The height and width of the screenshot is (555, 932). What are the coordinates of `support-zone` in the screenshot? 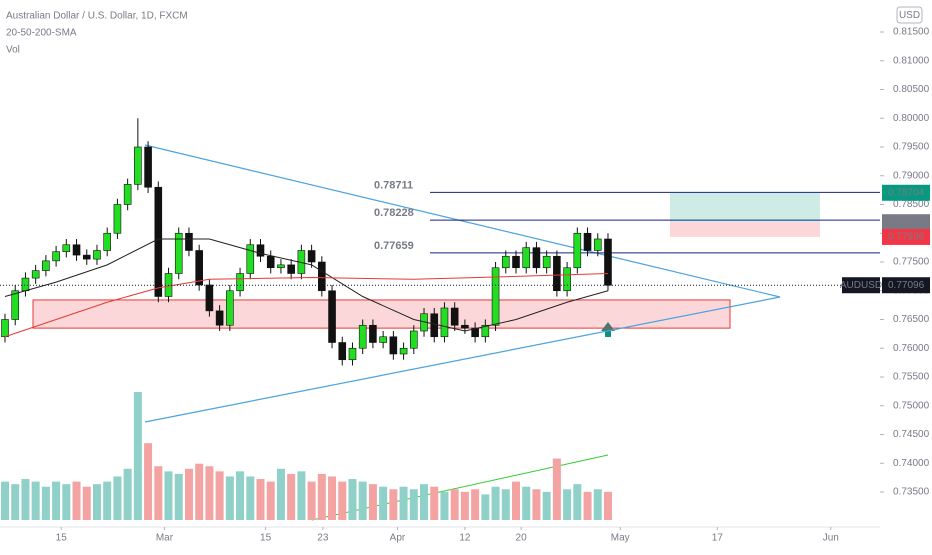 It's located at (381, 314).